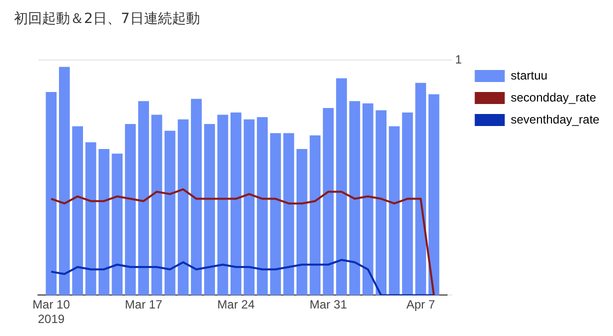 The image size is (613, 336). I want to click on legend-label: startuu, so click(529, 75).